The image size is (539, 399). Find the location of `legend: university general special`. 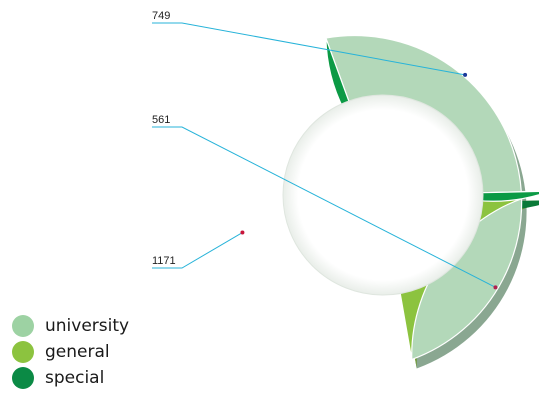

legend: university general special is located at coordinates (70, 352).